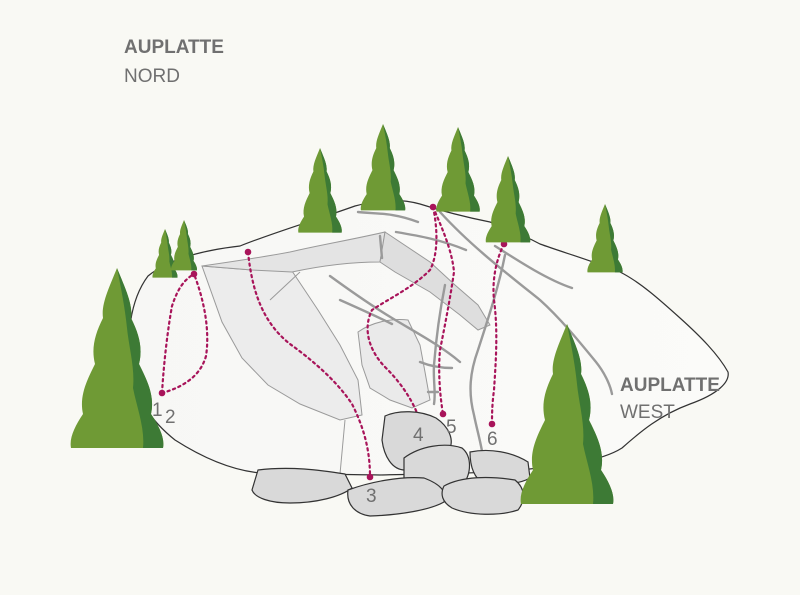 The width and height of the screenshot is (800, 595). I want to click on route-number-4: 4, so click(418, 435).